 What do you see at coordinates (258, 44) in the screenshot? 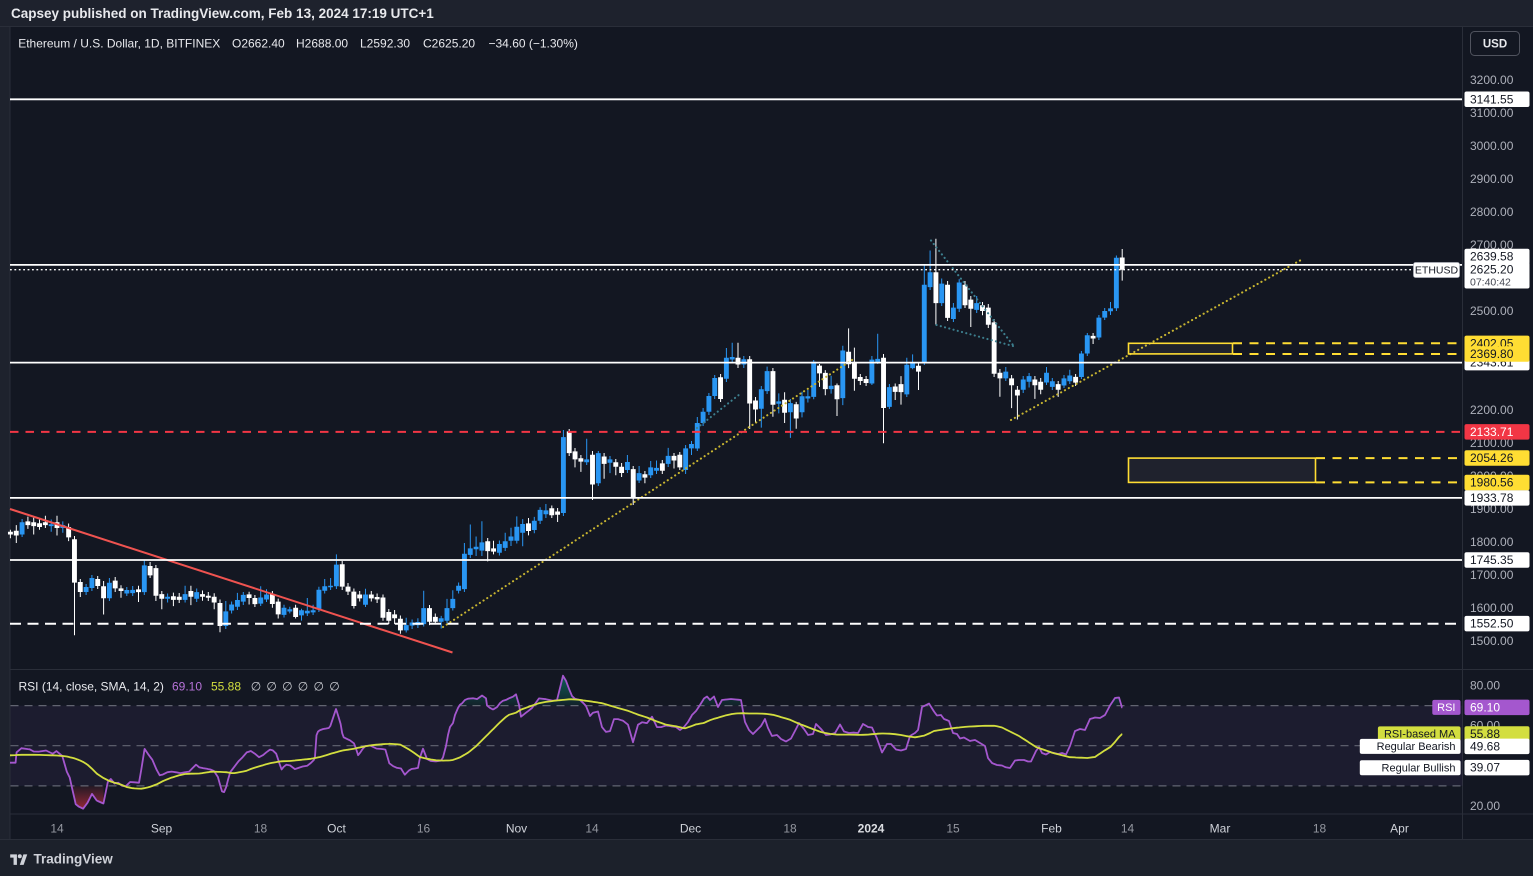
I see `svg-text: O2662.40` at bounding box center [258, 44].